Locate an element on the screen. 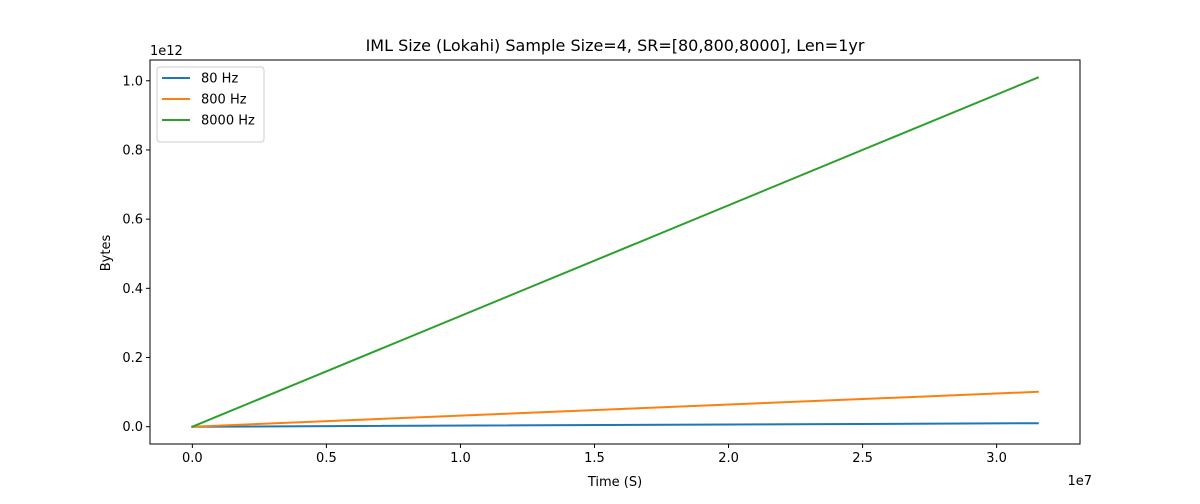 The image size is (1200, 504). legend-box is located at coordinates (210, 104).